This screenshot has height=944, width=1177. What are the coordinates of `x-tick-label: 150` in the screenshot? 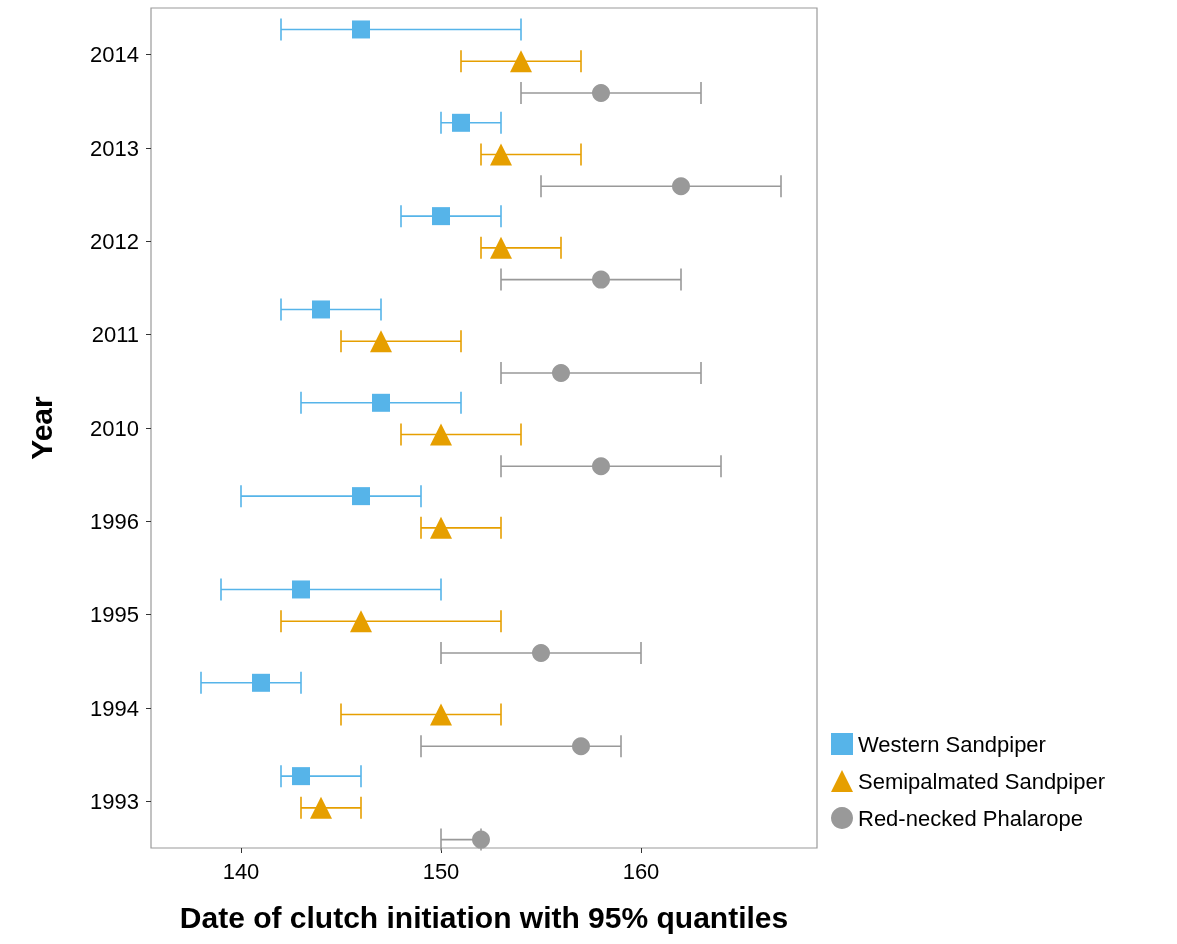 It's located at (441, 871).